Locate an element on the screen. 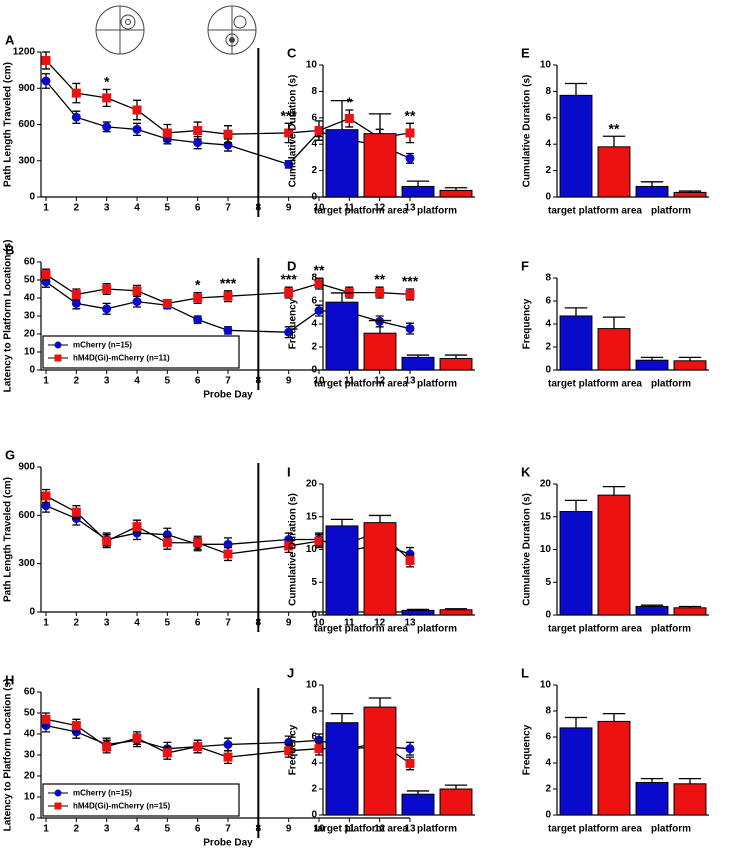 This screenshot has width=754, height=852. y-tick-label: 20 is located at coordinates (546, 484).